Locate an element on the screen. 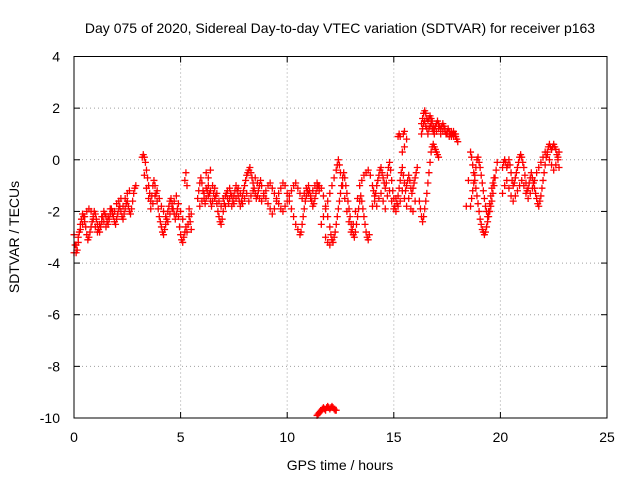 The width and height of the screenshot is (640, 480). y-tick-label: 0 is located at coordinates (56, 160).